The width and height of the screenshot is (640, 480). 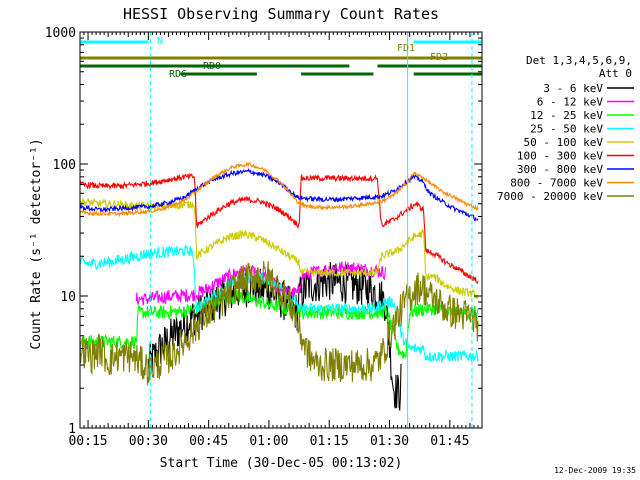 I want to click on x-tick-label-2: 00:45, so click(x=208, y=441).